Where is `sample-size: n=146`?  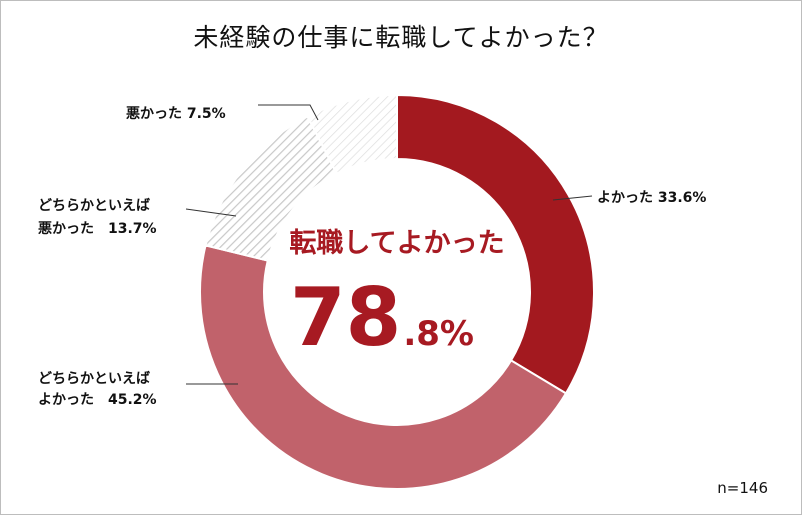 sample-size: n=146 is located at coordinates (742, 488).